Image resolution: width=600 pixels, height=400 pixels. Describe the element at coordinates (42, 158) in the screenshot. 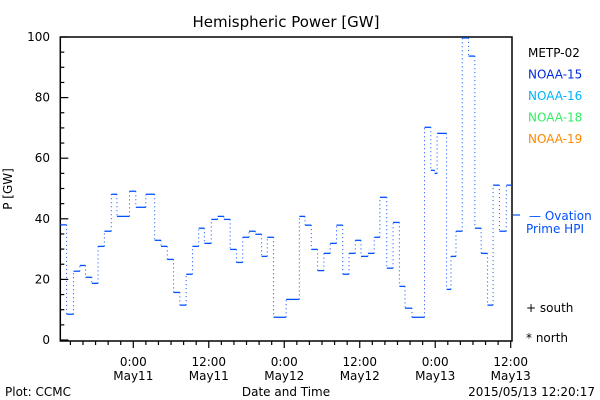

I see `y-tick-label: 60` at that location.